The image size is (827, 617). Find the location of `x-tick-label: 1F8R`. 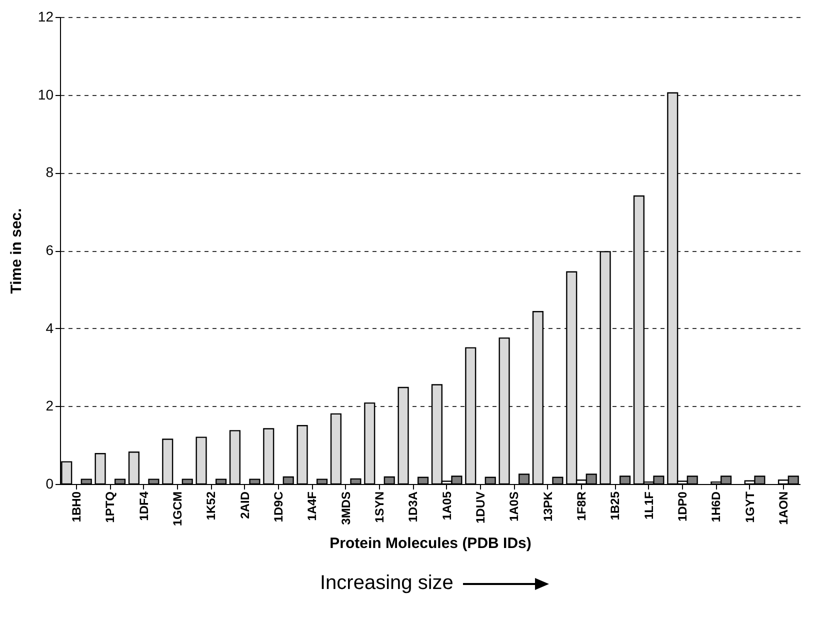

x-tick-label: 1F8R is located at coordinates (581, 506).